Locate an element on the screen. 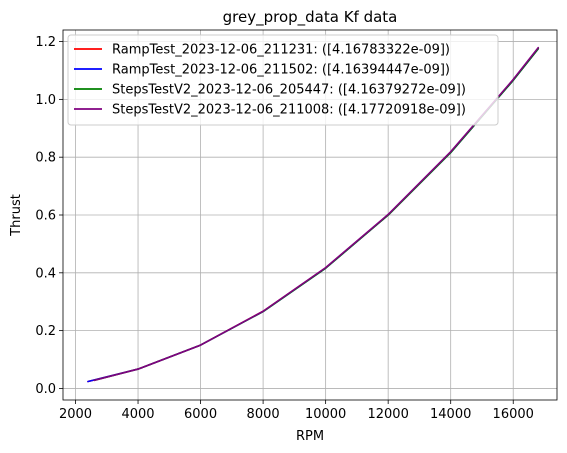 This screenshot has height=453, width=567. x-tick-label: 14000 is located at coordinates (450, 414).